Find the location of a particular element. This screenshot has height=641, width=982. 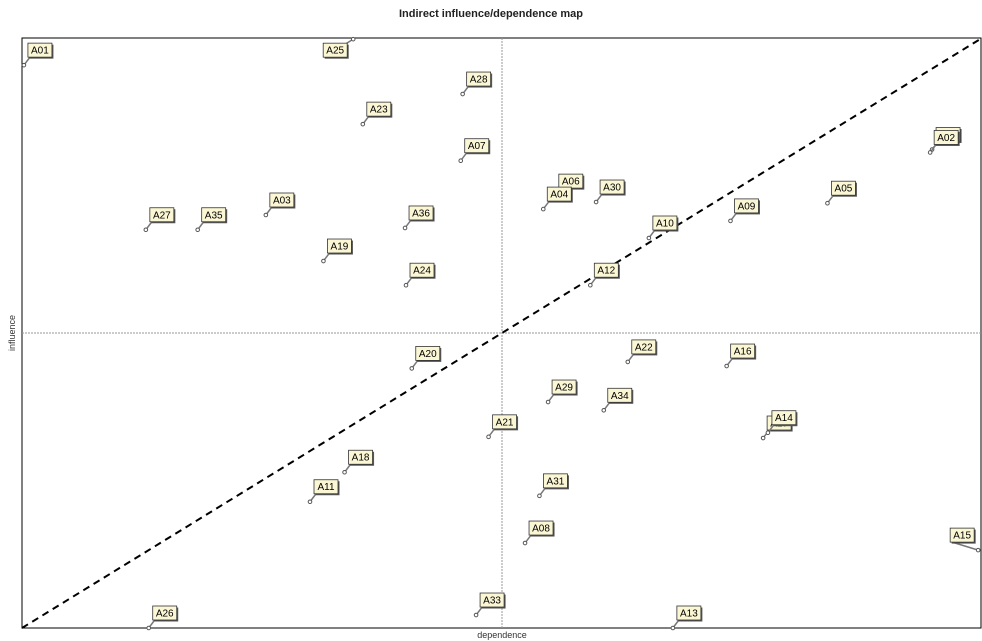

point-label: A04 is located at coordinates (559, 195).